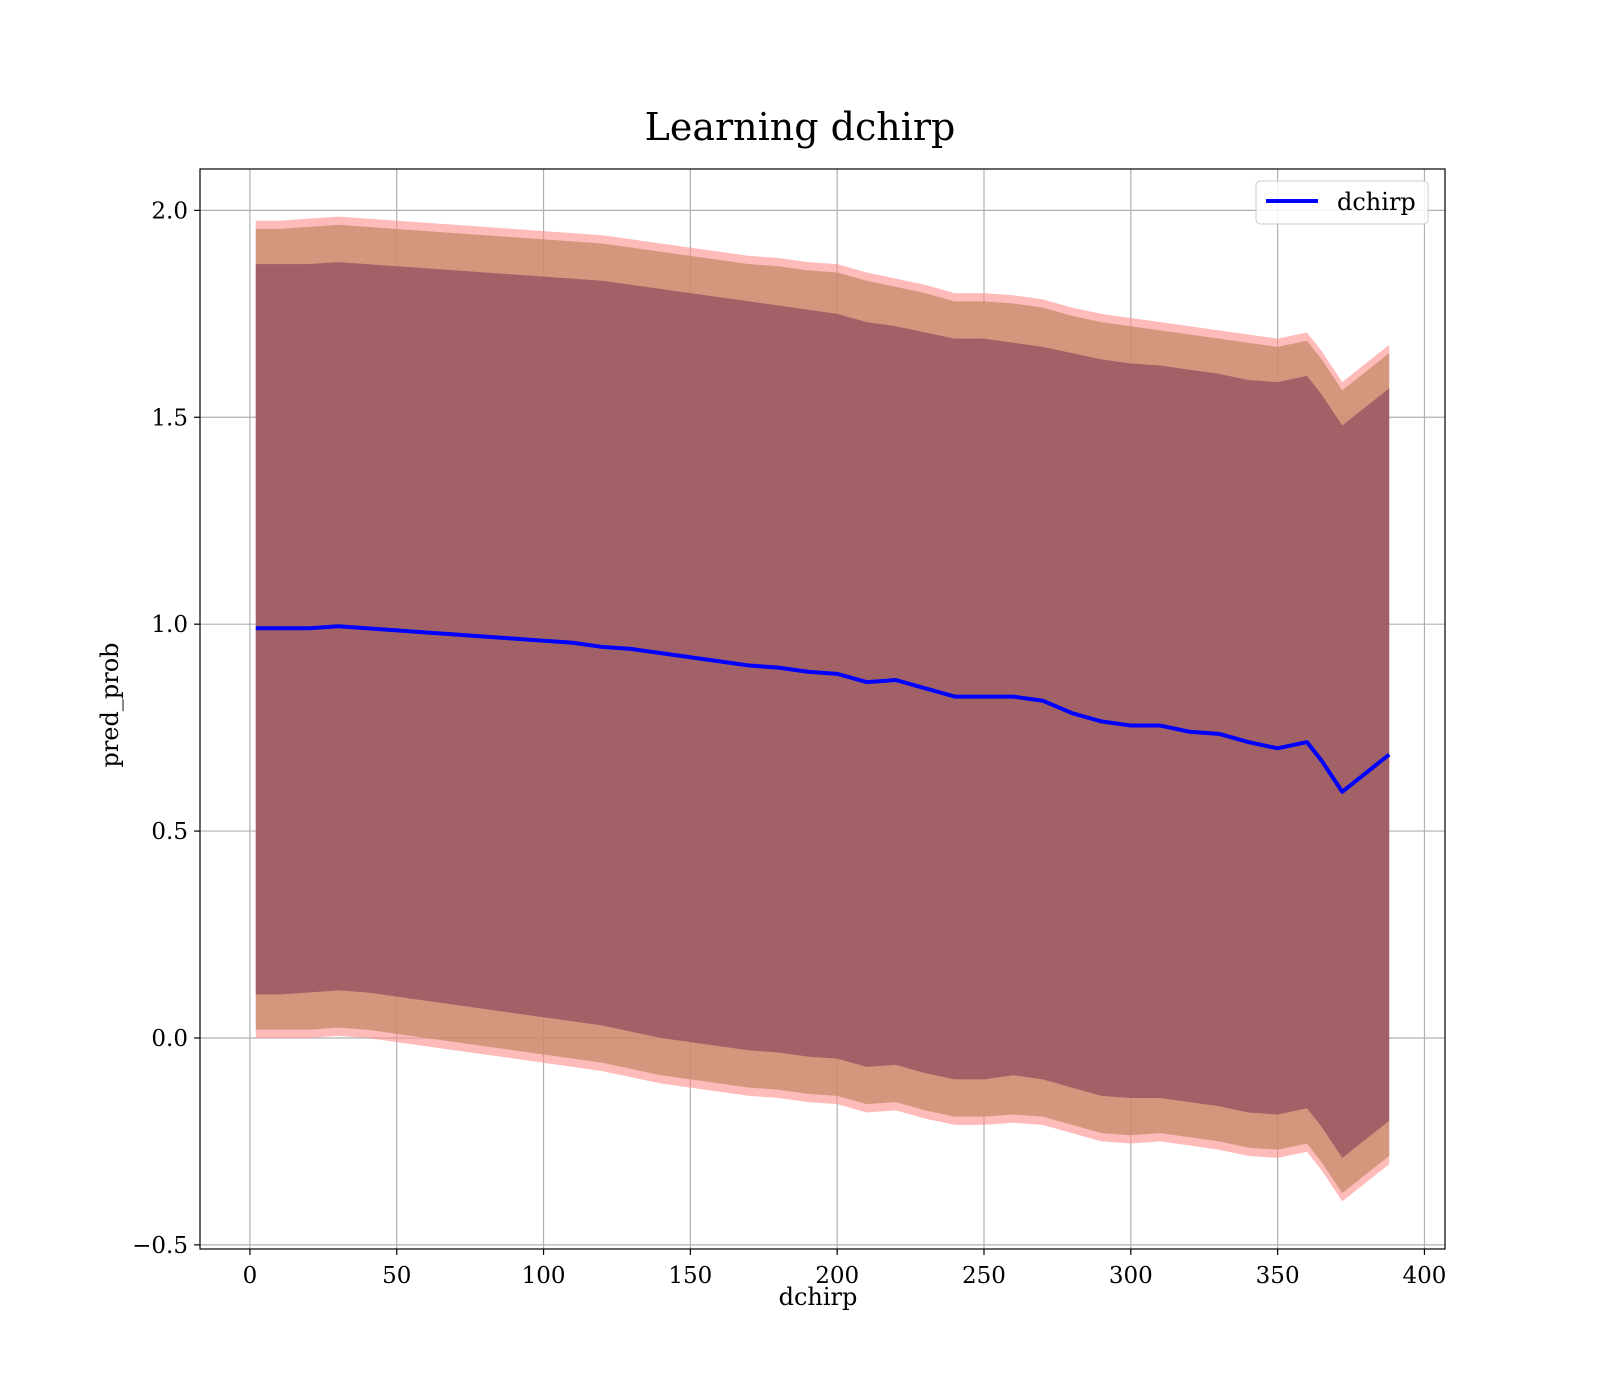 The height and width of the screenshot is (1400, 1600). I want to click on y-tick-label: 0.0, so click(169, 1039).